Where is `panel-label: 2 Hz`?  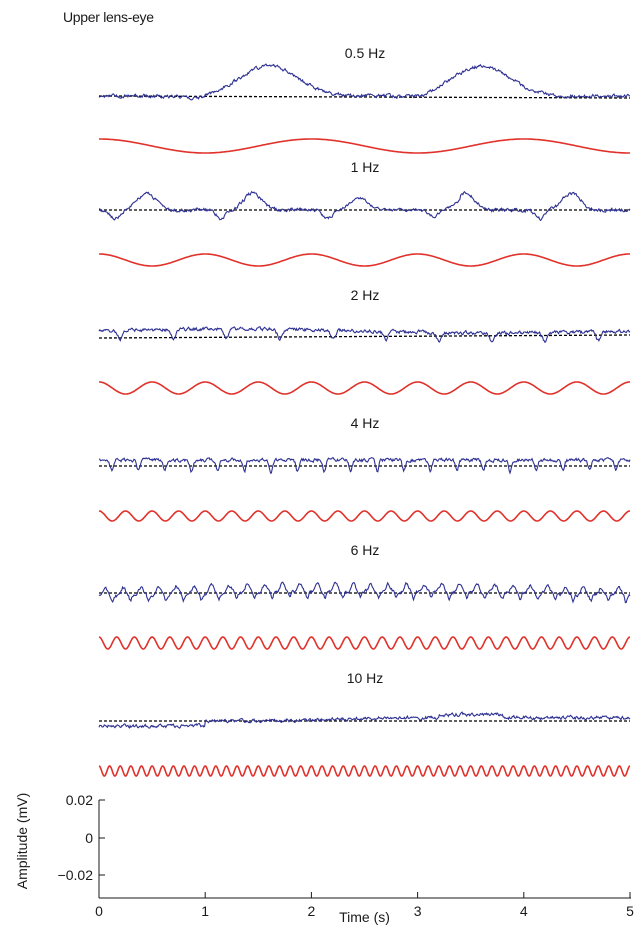
panel-label: 2 Hz is located at coordinates (365, 295).